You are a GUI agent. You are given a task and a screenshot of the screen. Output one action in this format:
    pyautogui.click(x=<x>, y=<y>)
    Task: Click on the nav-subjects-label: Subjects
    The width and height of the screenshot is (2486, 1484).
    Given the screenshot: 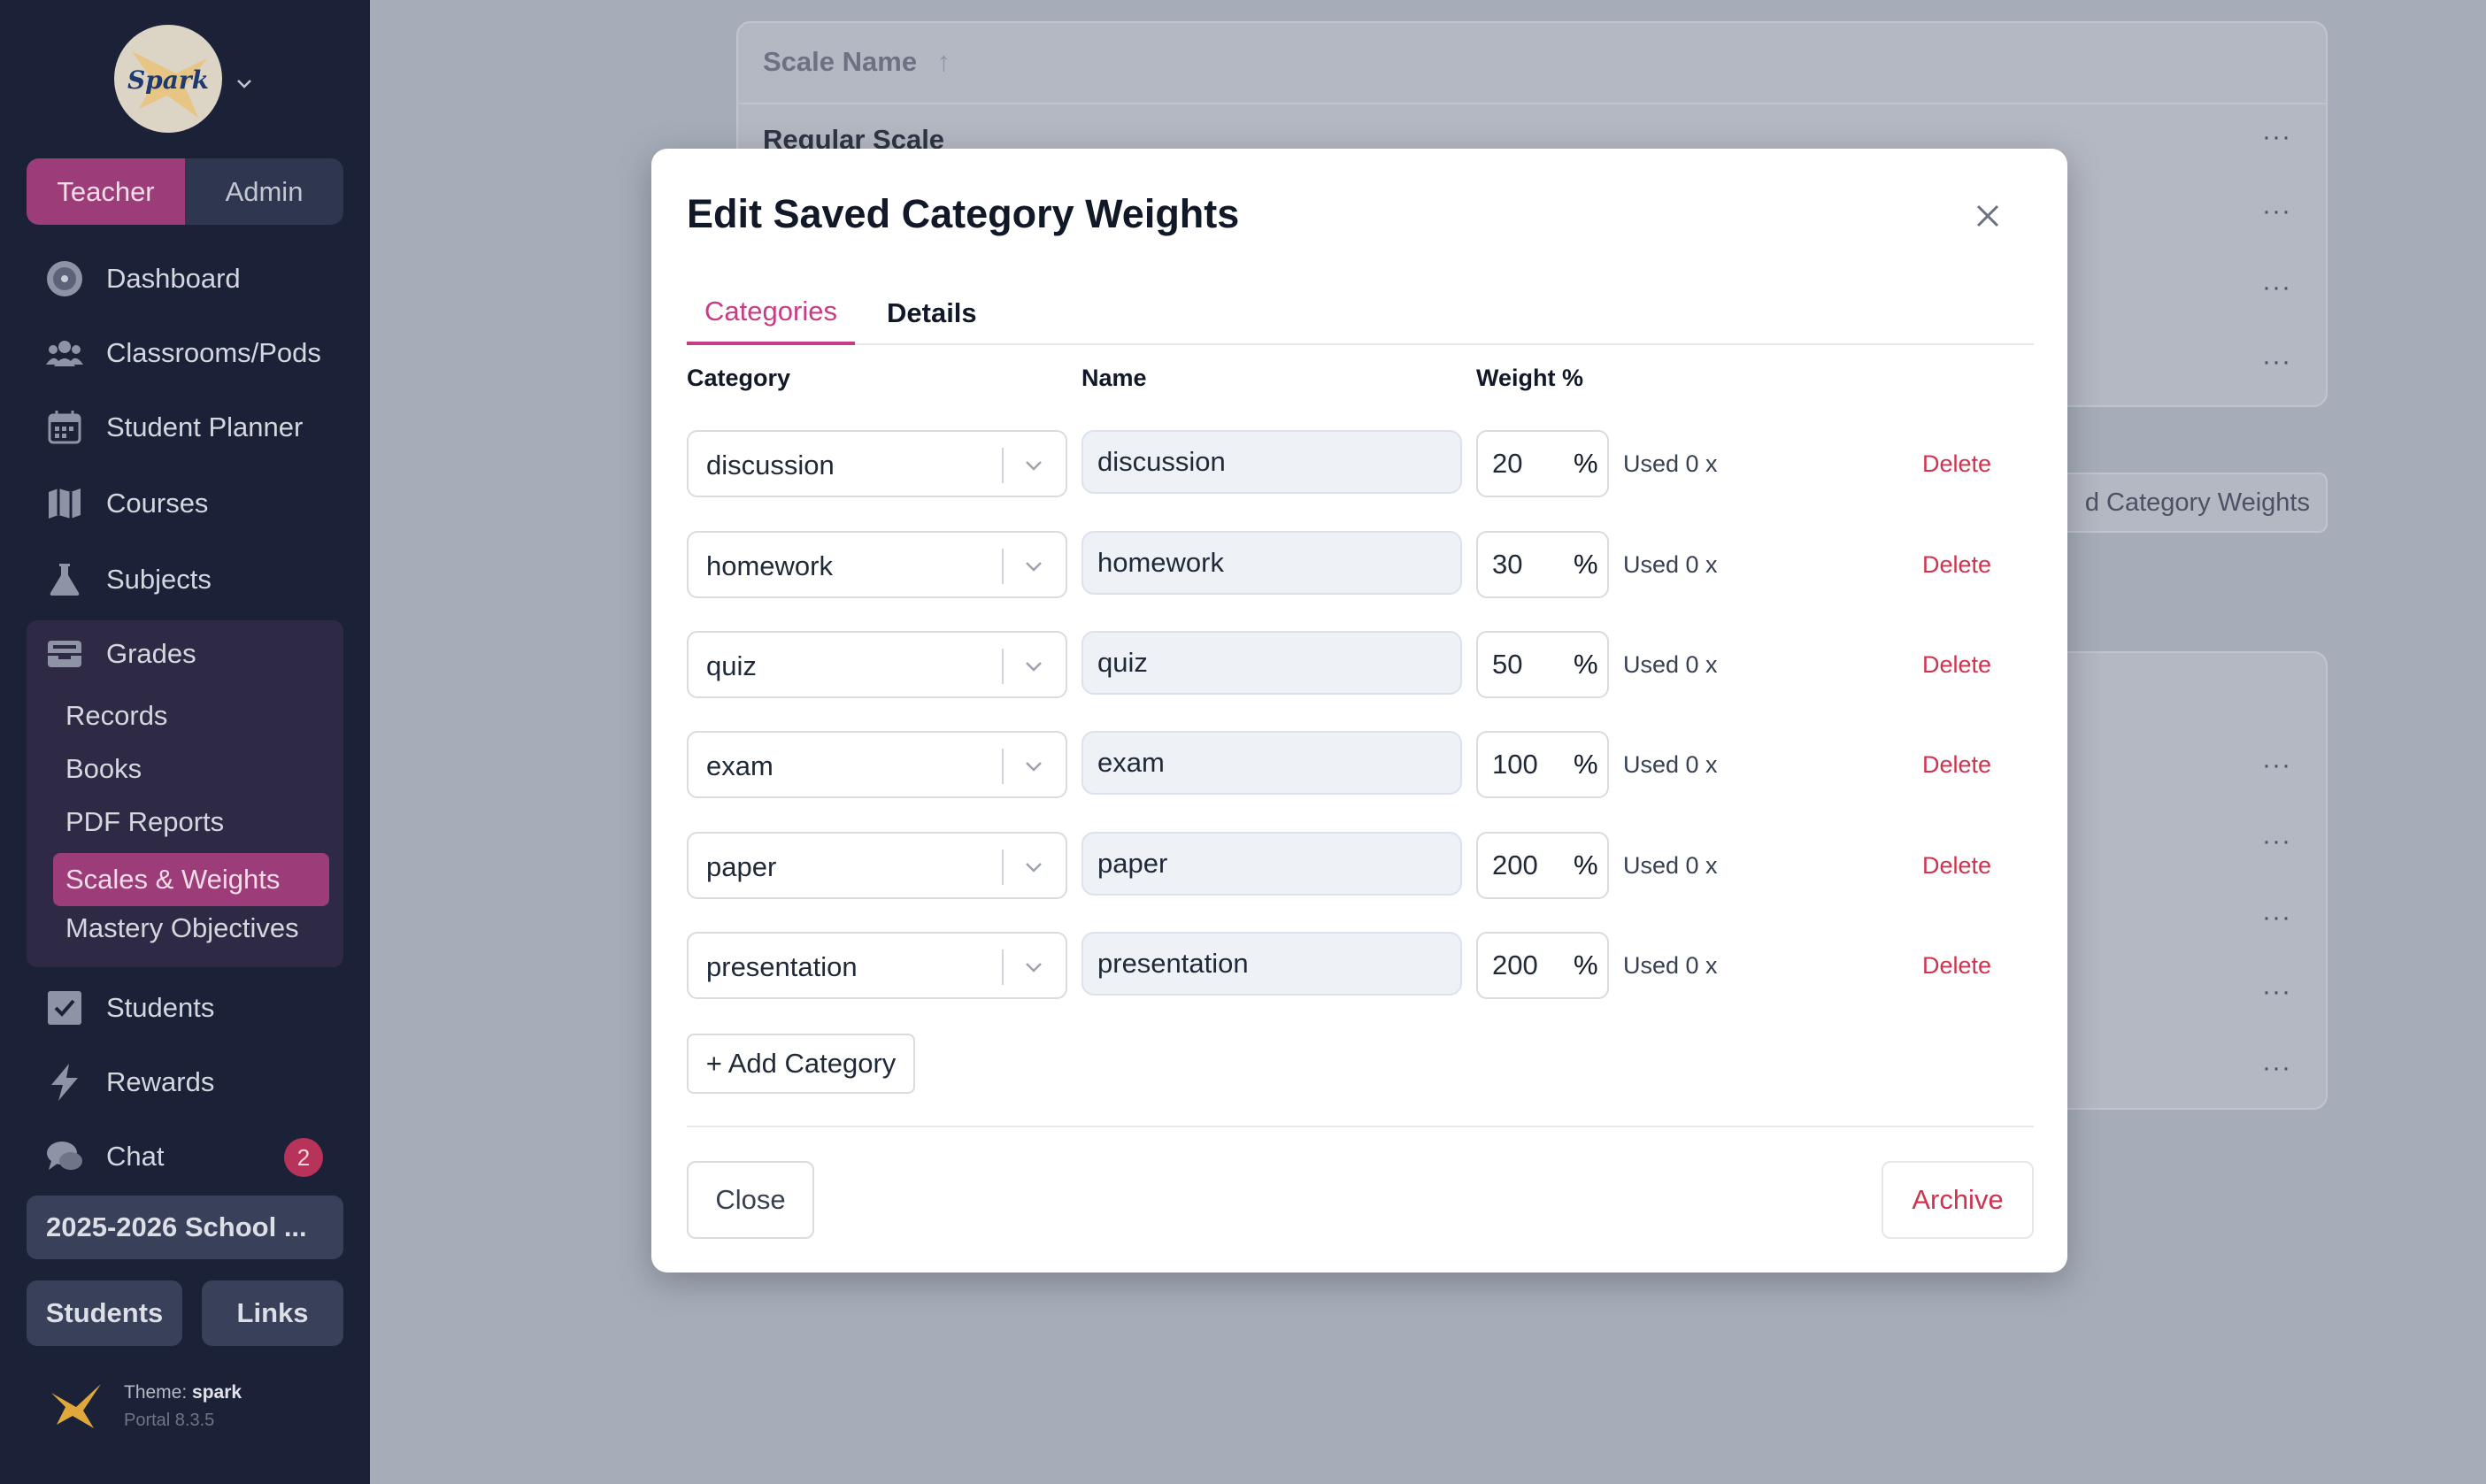 What is the action you would take?
    pyautogui.click(x=159, y=579)
    